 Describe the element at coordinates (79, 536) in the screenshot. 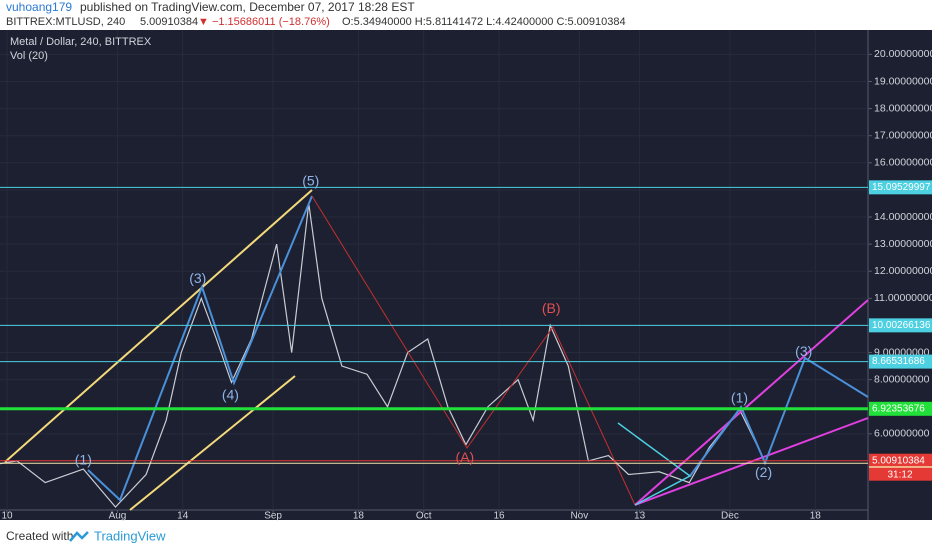

I see `footer-logo` at that location.